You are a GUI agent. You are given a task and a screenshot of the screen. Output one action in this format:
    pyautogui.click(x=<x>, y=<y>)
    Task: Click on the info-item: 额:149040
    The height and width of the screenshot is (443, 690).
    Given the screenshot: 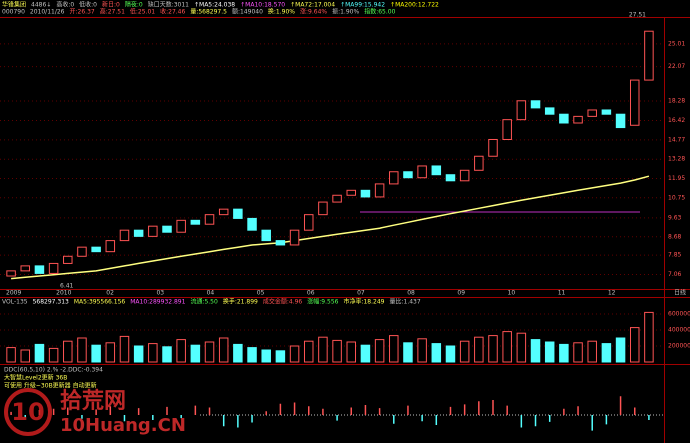 What is the action you would take?
    pyautogui.click(x=247, y=12)
    